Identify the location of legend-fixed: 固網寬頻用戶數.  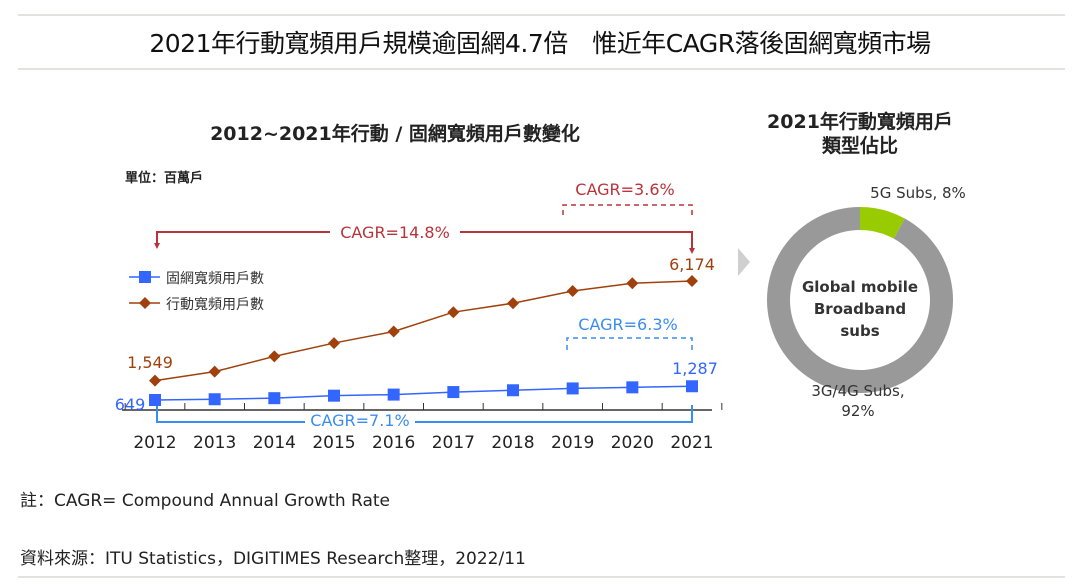
(215, 278).